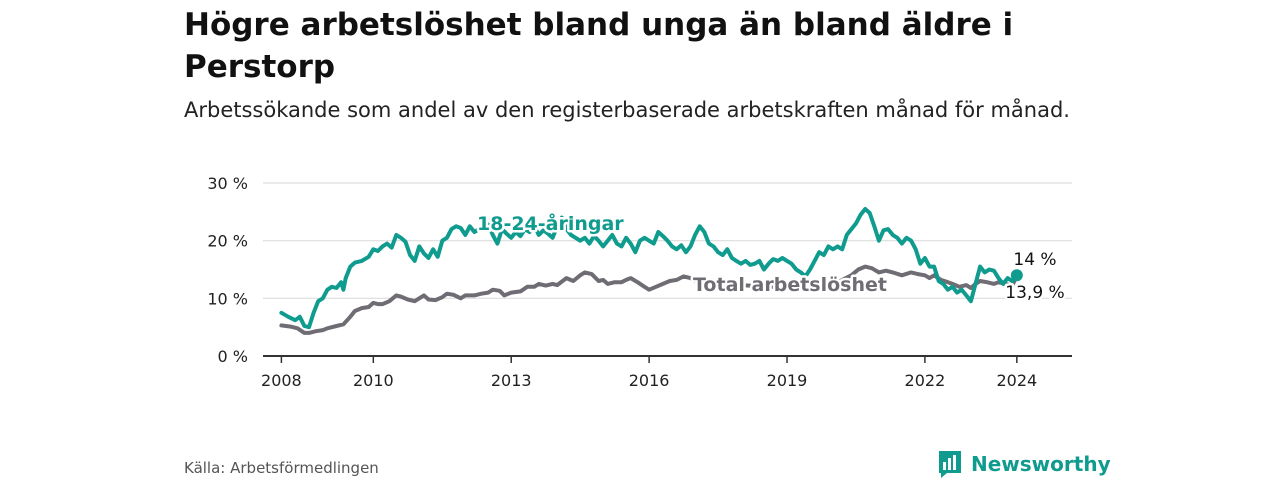  What do you see at coordinates (787, 380) in the screenshot?
I see `x-tick-label: 2019` at bounding box center [787, 380].